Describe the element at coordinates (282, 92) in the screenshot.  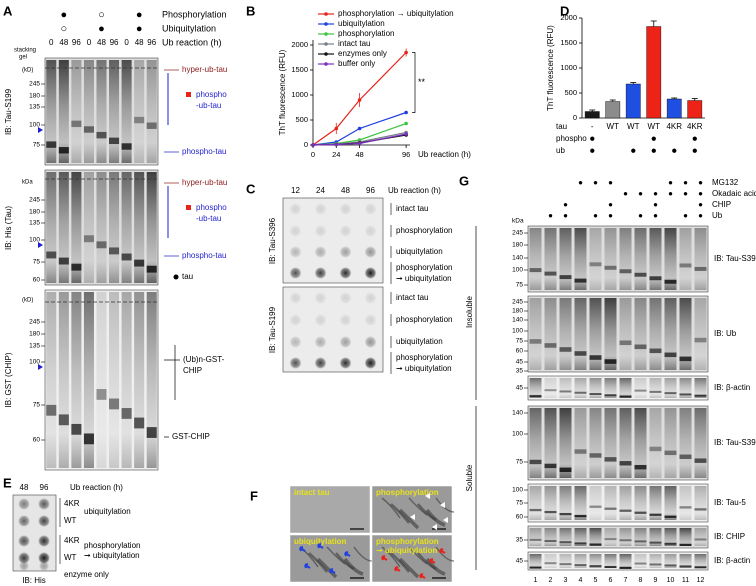
I see `y-axis-label: ThT fluorescence (RFU)` at that location.